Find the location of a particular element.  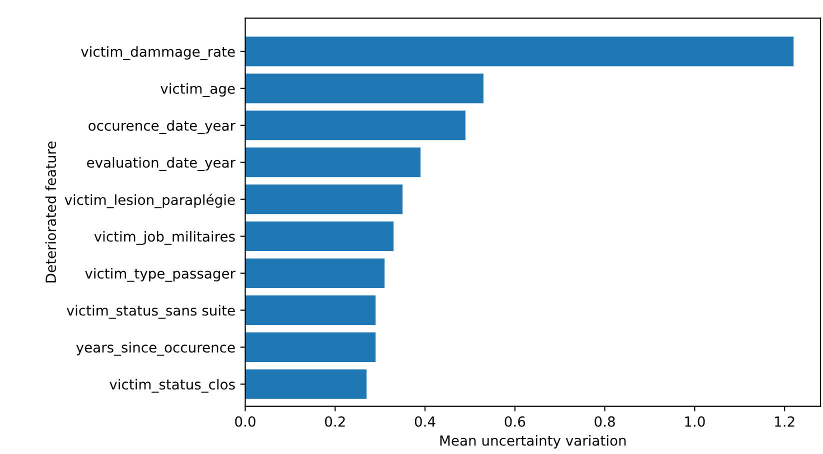

x-axis-title: Mean uncertainty variation is located at coordinates (533, 441).